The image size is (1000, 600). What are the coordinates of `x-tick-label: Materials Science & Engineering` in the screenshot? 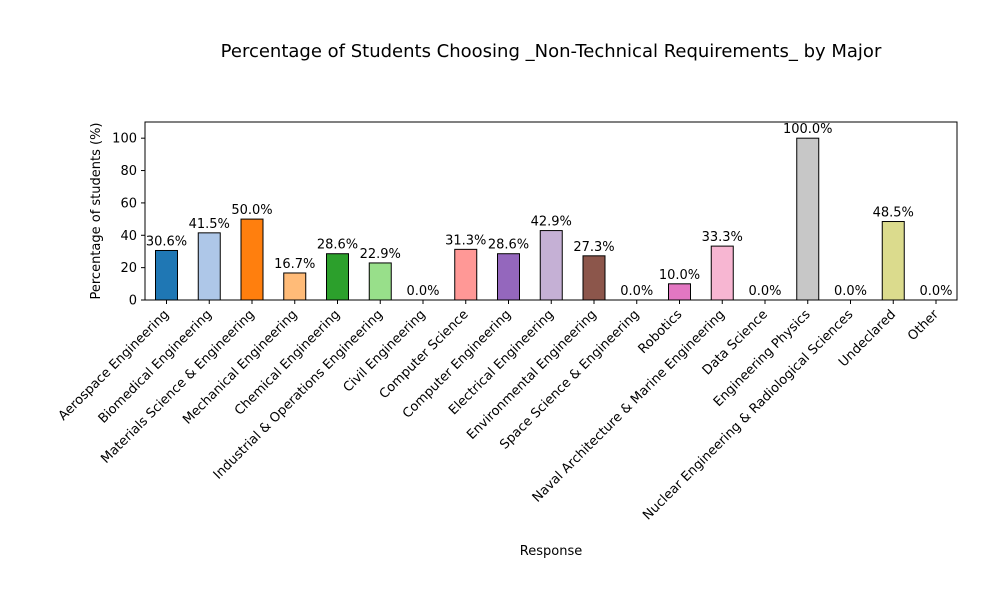 It's located at (177, 386).